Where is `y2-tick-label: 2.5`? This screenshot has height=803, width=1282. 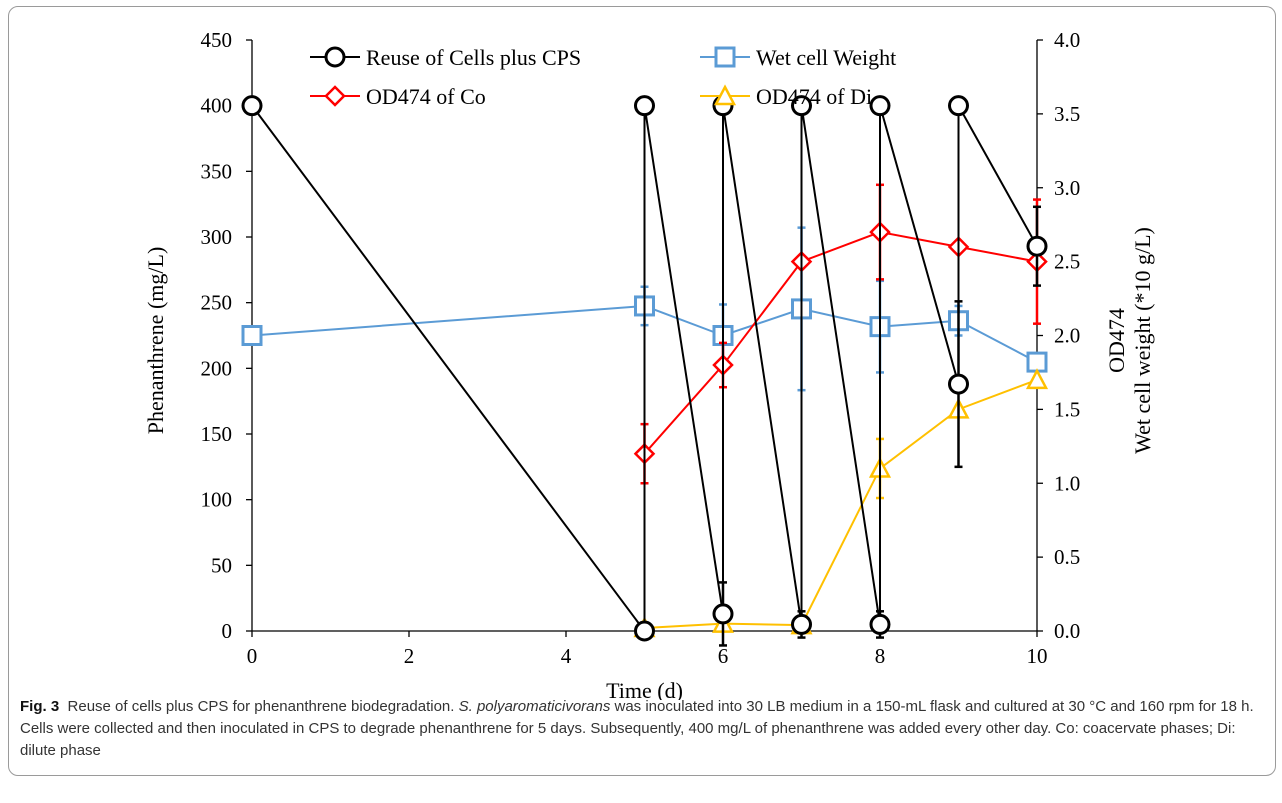 y2-tick-label: 2.5 is located at coordinates (1067, 262).